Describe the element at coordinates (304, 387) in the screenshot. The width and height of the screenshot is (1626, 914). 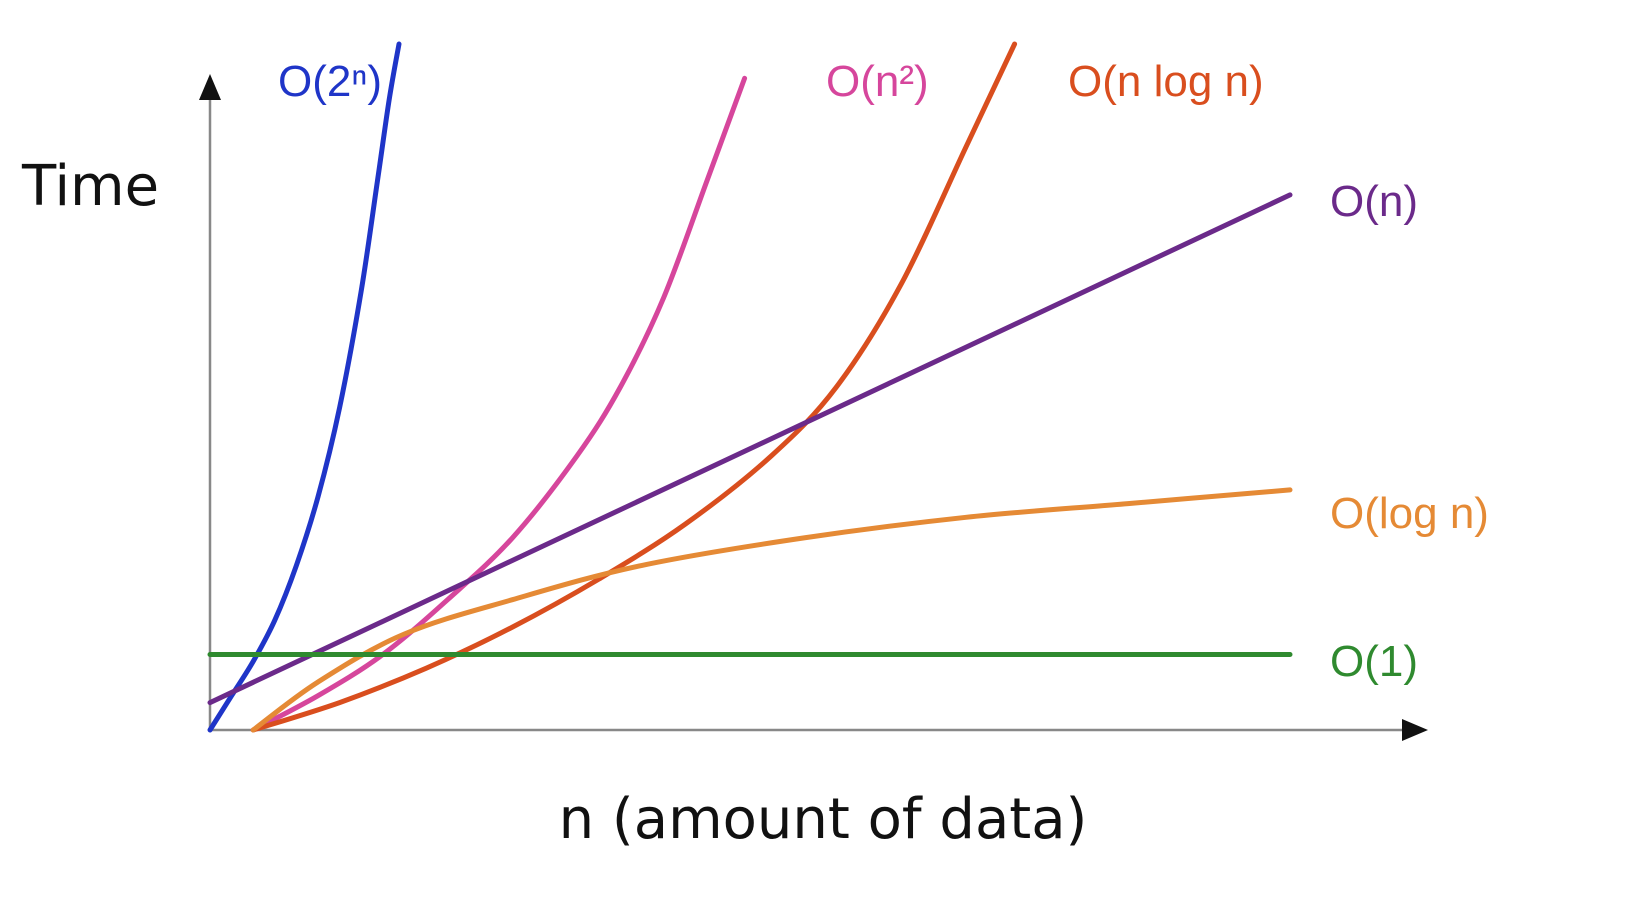
I see `series-line-exp` at that location.